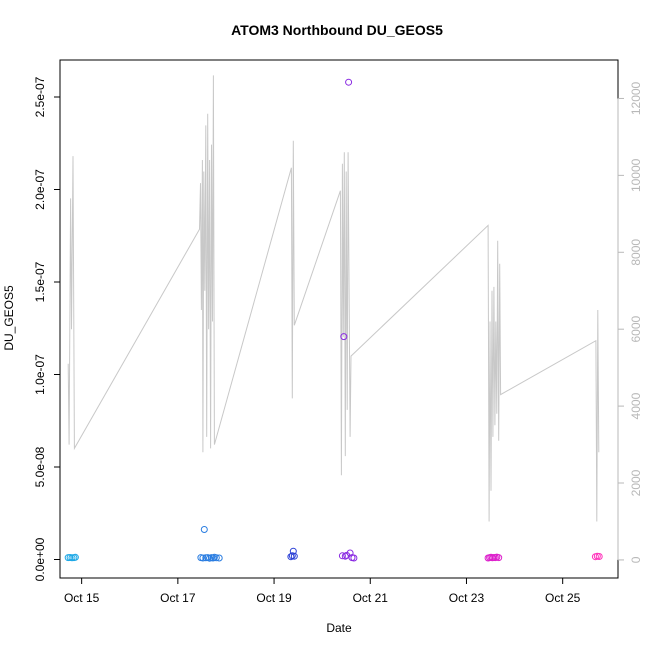 The height and width of the screenshot is (650, 650). I want to click on x-tick-label: Oct 15, so click(82, 598).